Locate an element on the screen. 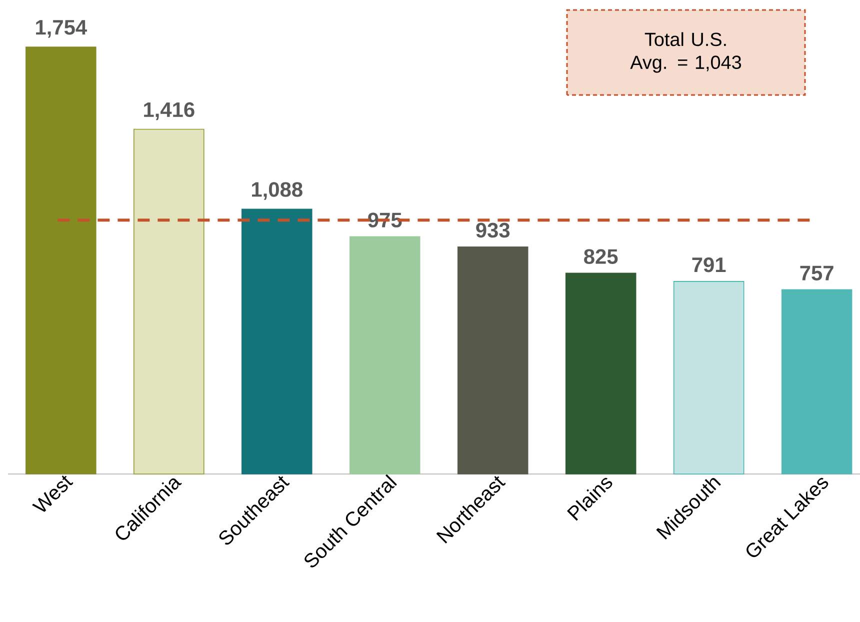  data-label: 933 is located at coordinates (493, 230).